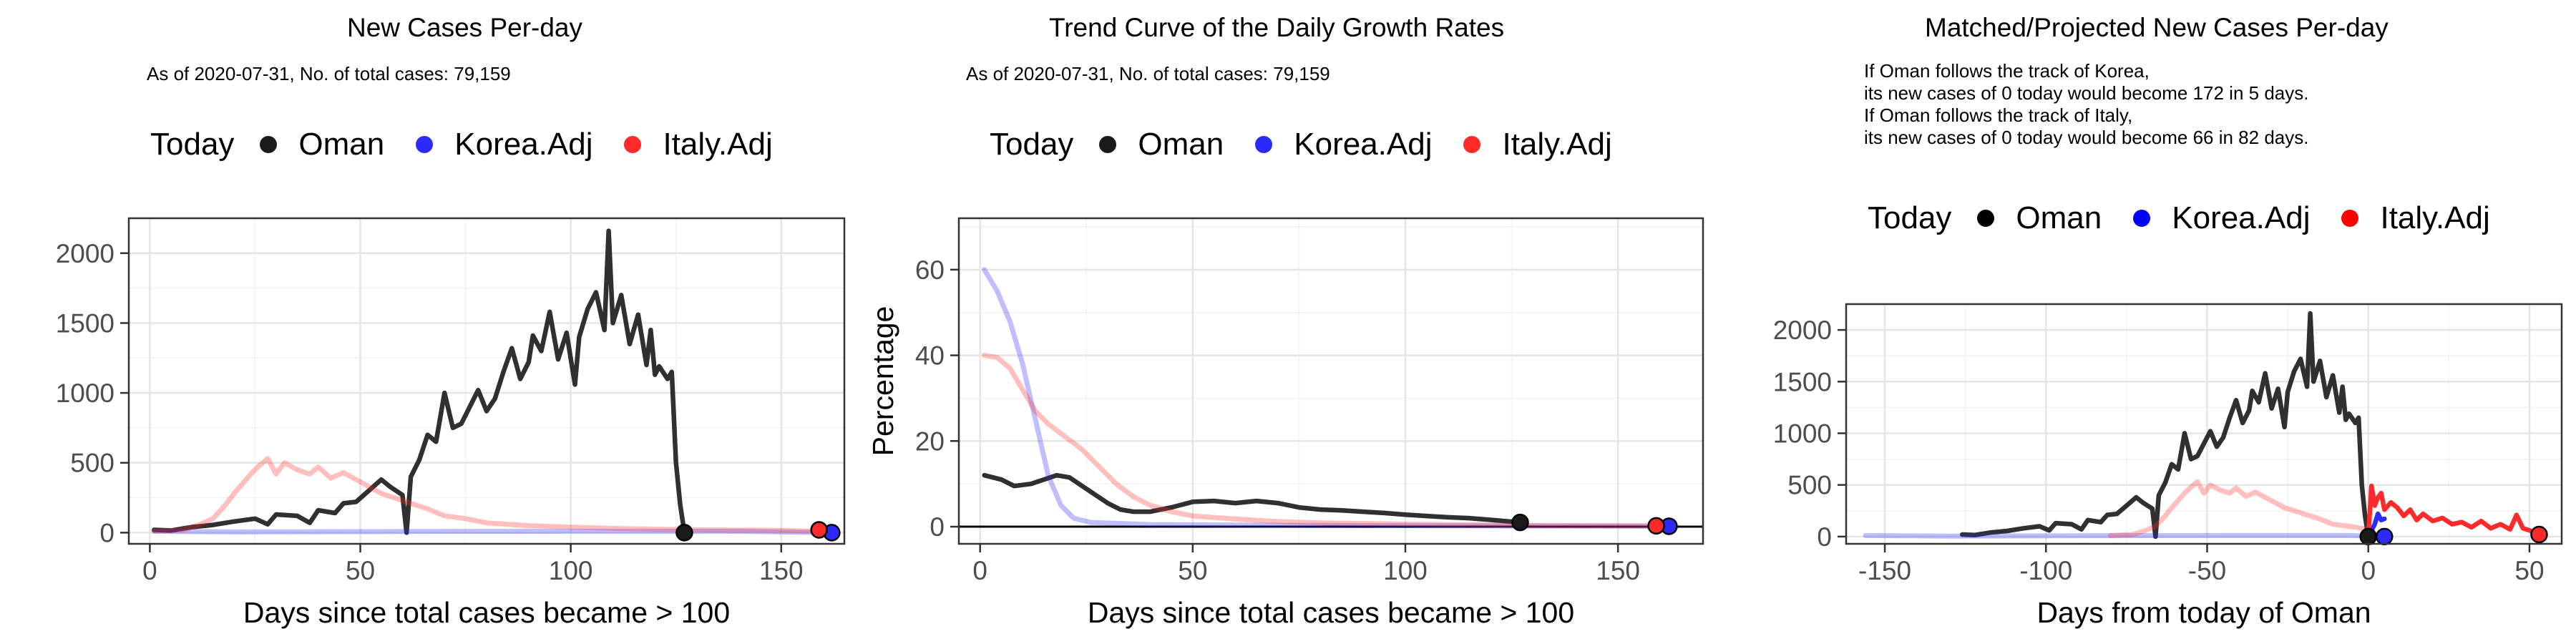  Describe the element at coordinates (1998, 115) in the screenshot. I see `subtitle-line: If Oman follows the track of Italy,` at that location.